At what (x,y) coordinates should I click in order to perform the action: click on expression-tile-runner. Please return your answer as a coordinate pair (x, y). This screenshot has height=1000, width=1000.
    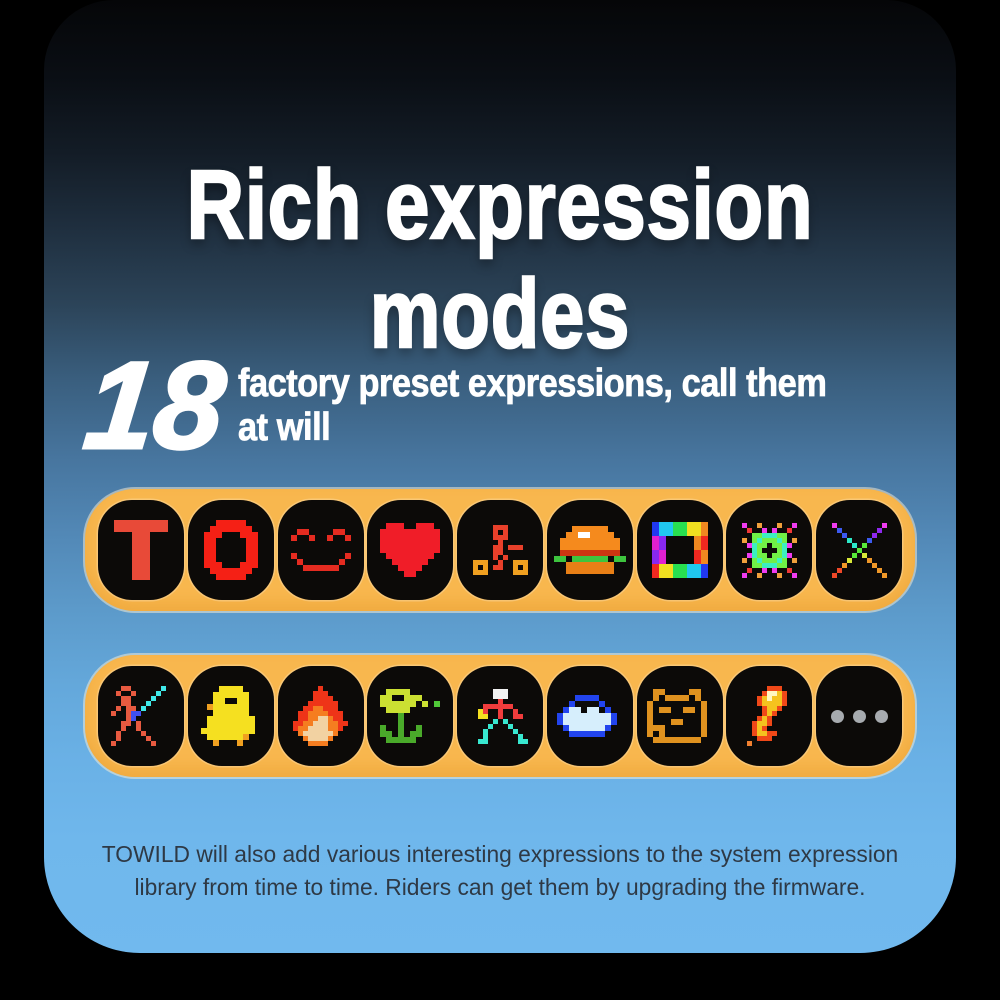
    Looking at the image, I should click on (500, 716).